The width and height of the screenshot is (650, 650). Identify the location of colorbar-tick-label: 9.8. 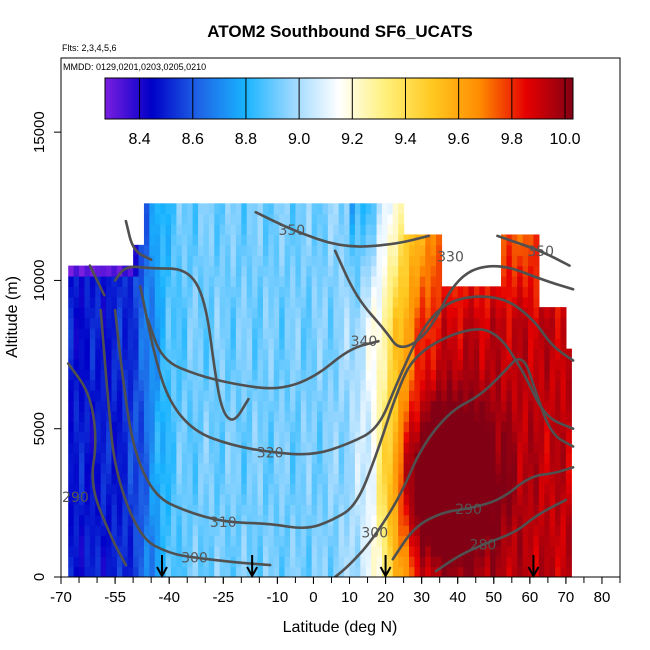
(512, 139).